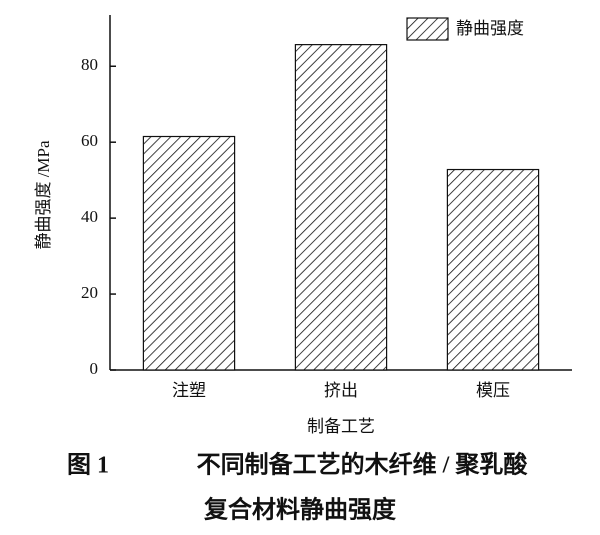 The image size is (600, 535). I want to click on caption-line: 复合材料静曲强度, so click(300, 510).